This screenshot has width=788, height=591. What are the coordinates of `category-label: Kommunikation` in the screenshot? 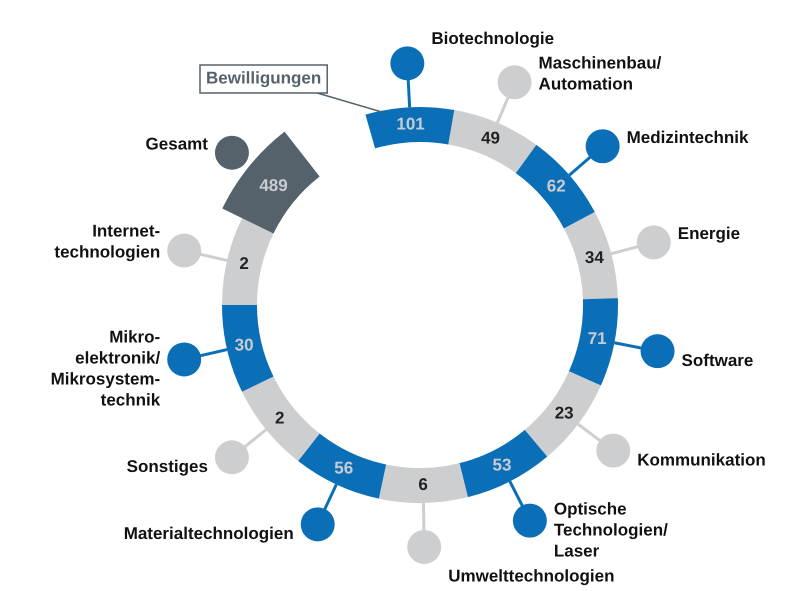 It's located at (701, 460).